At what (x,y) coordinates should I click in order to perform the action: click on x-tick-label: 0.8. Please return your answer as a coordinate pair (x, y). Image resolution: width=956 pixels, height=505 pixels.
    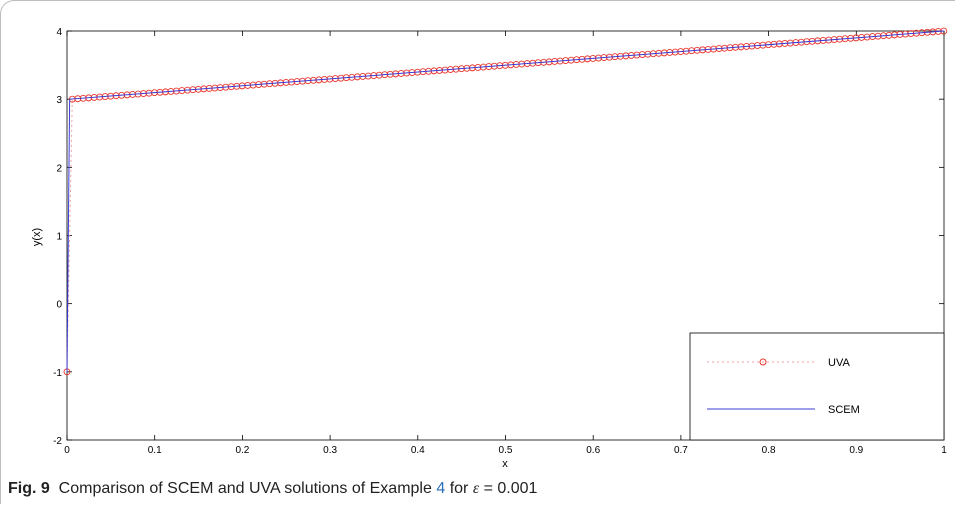
    Looking at the image, I should click on (769, 450).